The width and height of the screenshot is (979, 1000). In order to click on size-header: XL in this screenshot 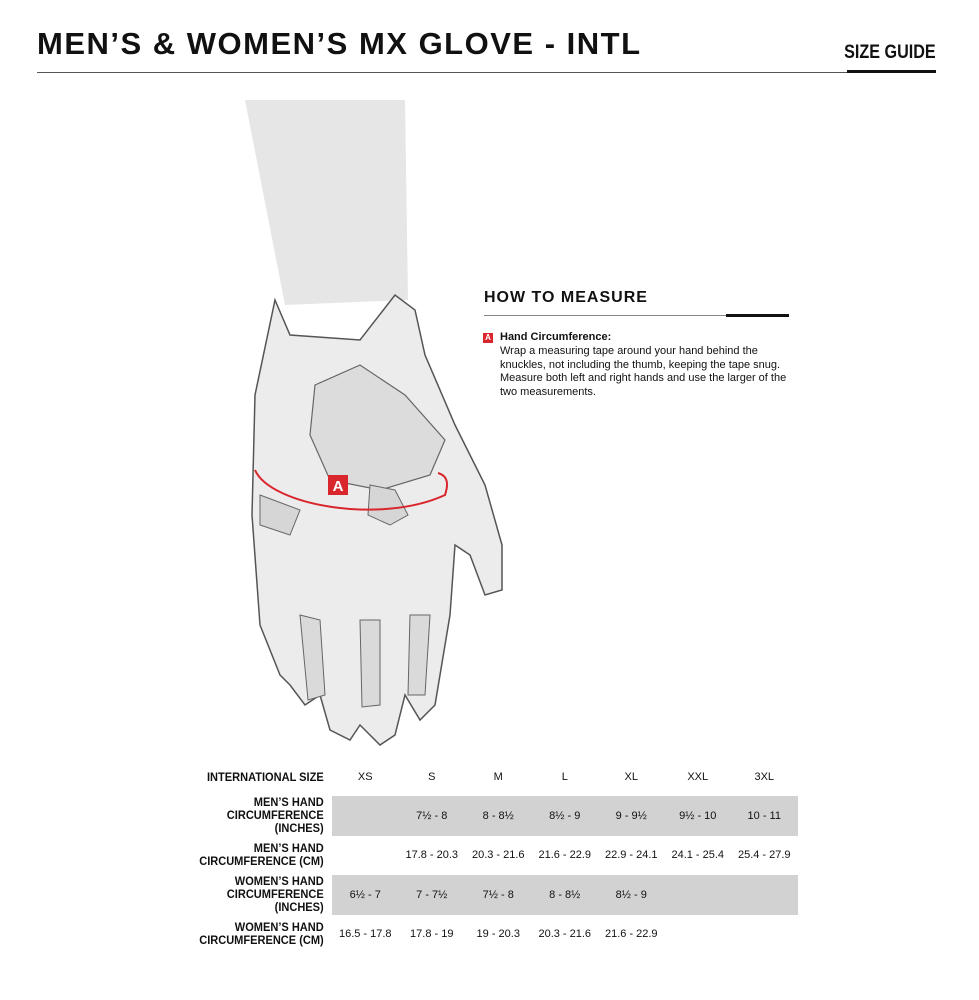, I will do `click(631, 777)`.